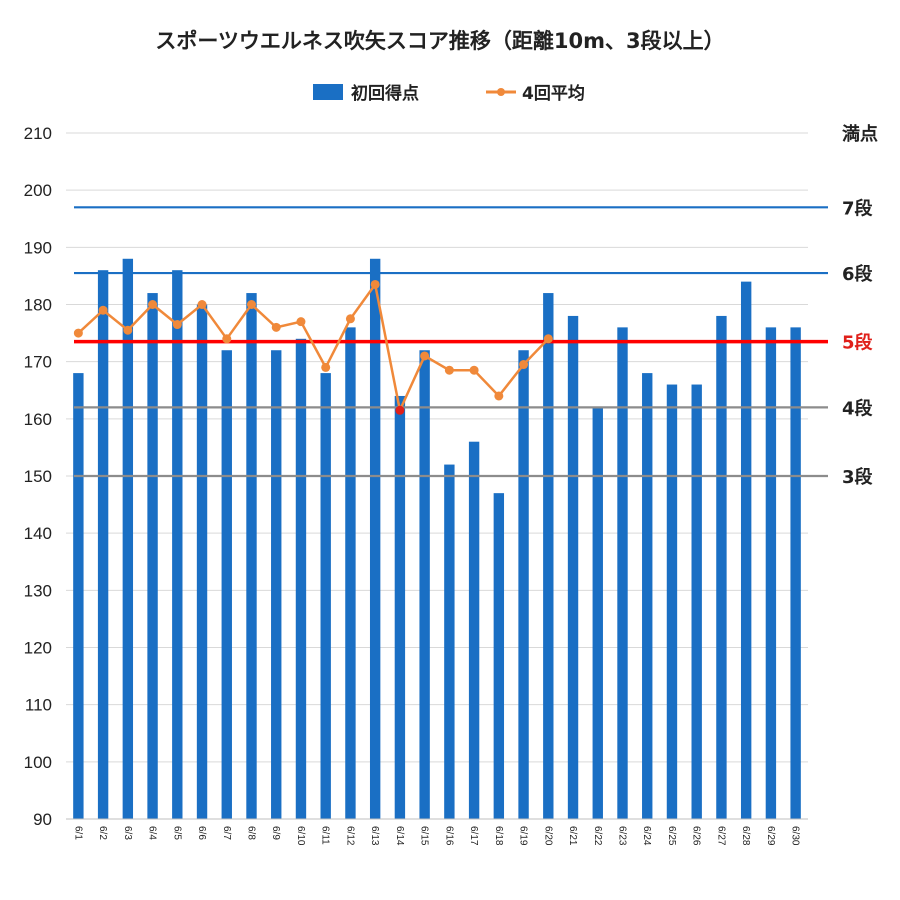 The width and height of the screenshot is (900, 900). Describe the element at coordinates (38, 419) in the screenshot. I see `y-tick-label: 160` at that location.